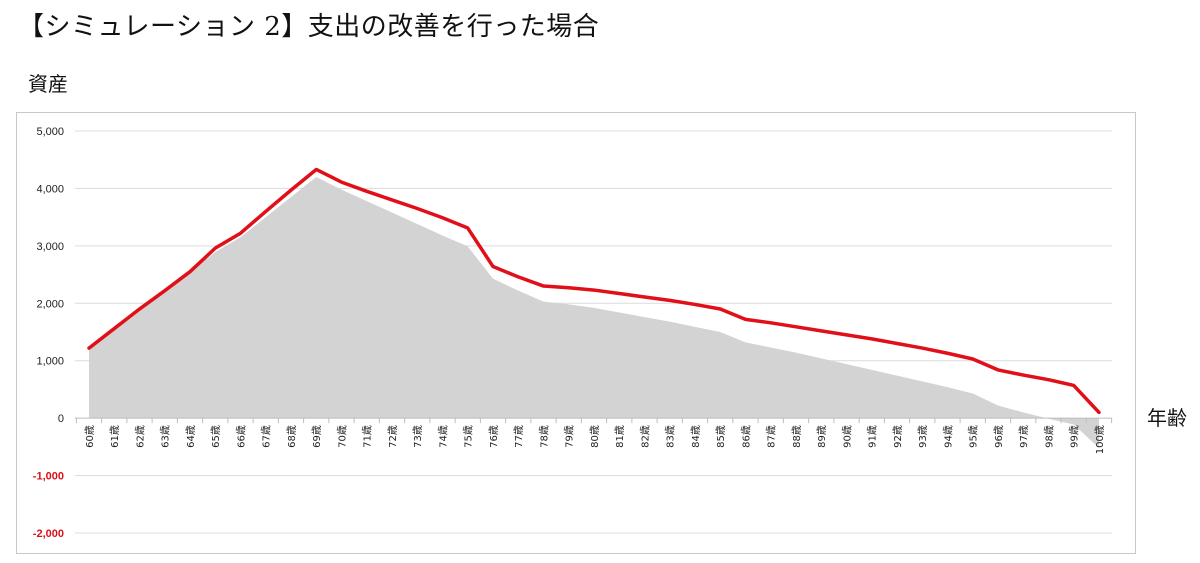  What do you see at coordinates (50, 132) in the screenshot?
I see `y-tick-label: 5,000` at bounding box center [50, 132].